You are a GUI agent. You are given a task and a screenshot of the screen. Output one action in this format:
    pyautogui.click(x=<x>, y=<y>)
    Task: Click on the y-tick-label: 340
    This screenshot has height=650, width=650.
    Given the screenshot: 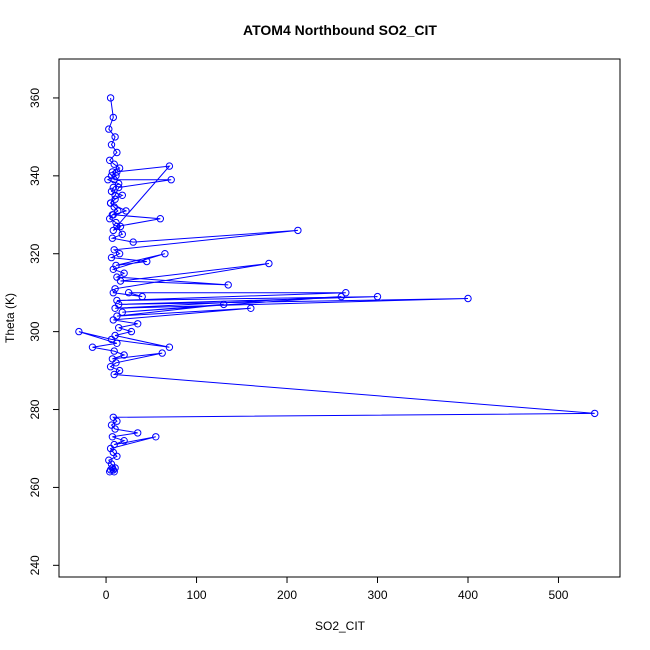 What is the action you would take?
    pyautogui.click(x=35, y=176)
    